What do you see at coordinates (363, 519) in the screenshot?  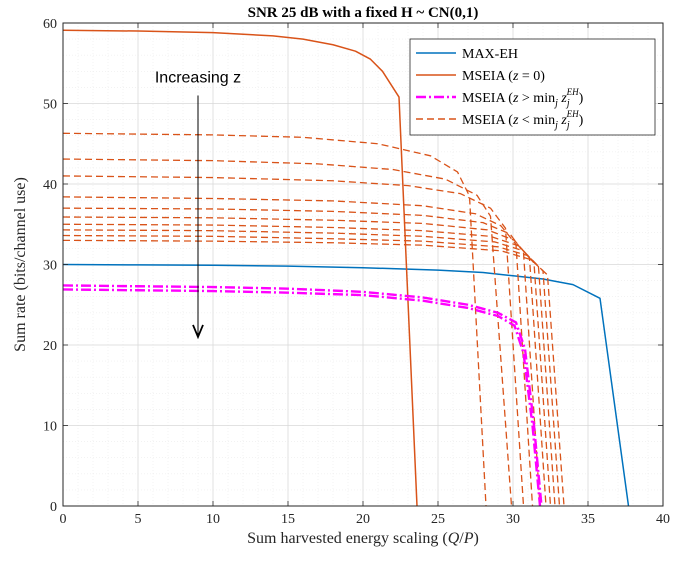 I see `x-tick-label: 20` at bounding box center [363, 519].